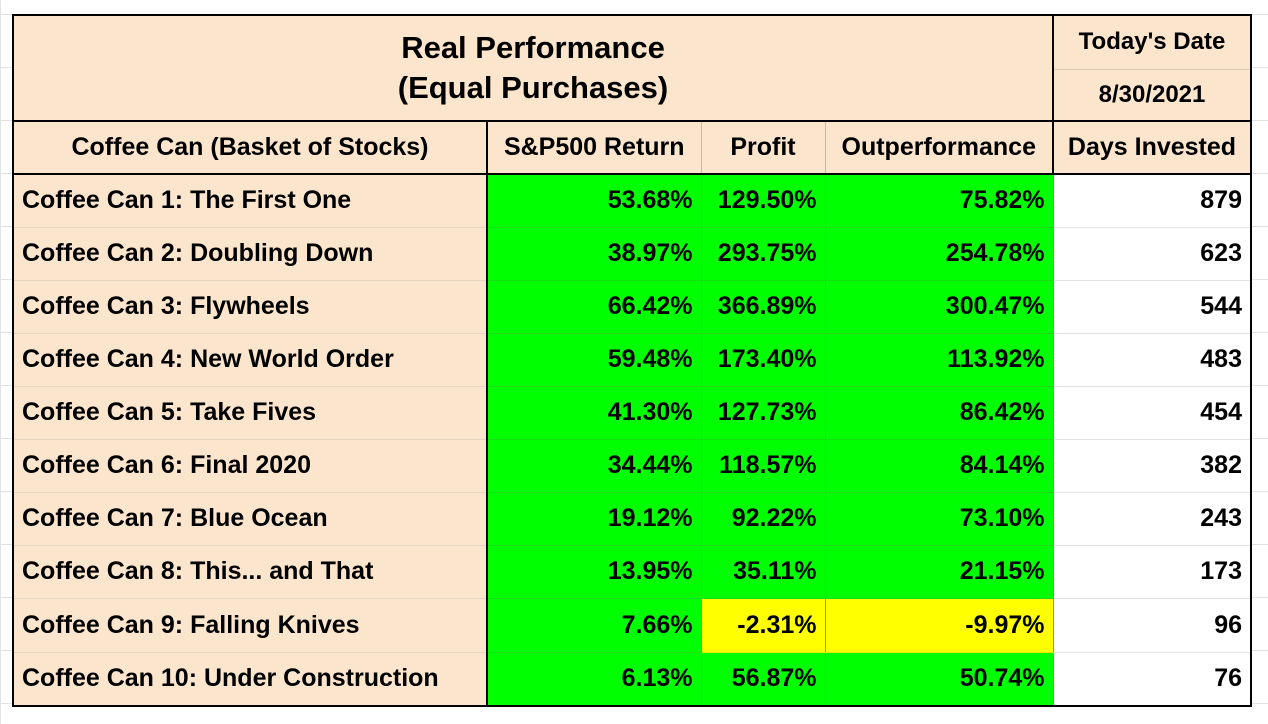 The width and height of the screenshot is (1268, 724). I want to click on row-name: Coffee Can 7: Blue Ocean, so click(250, 519).